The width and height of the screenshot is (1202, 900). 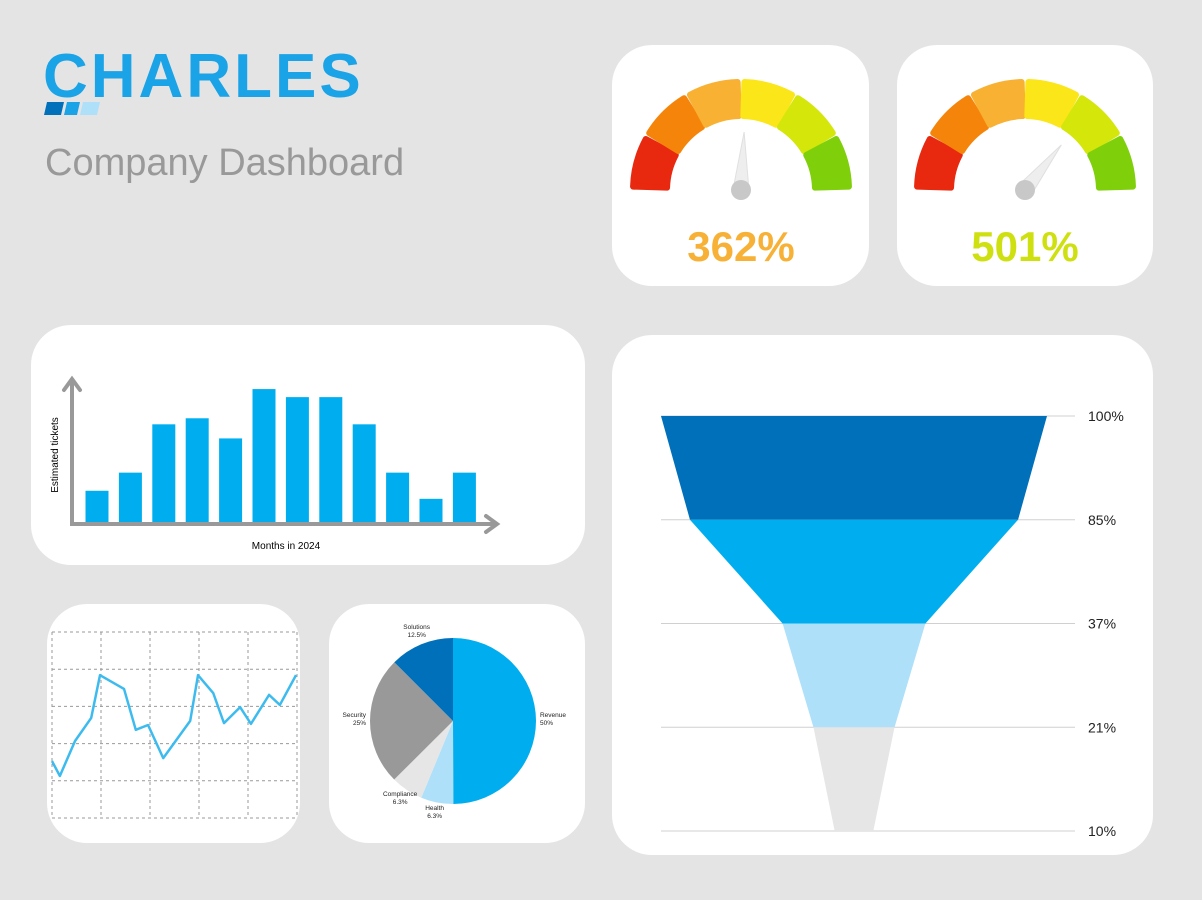 What do you see at coordinates (740, 246) in the screenshot?
I see `gauge-value: 362%` at bounding box center [740, 246].